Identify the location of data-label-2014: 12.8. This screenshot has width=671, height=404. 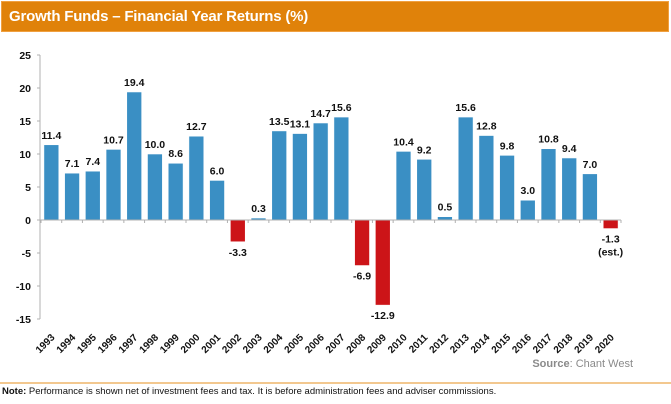
(486, 127).